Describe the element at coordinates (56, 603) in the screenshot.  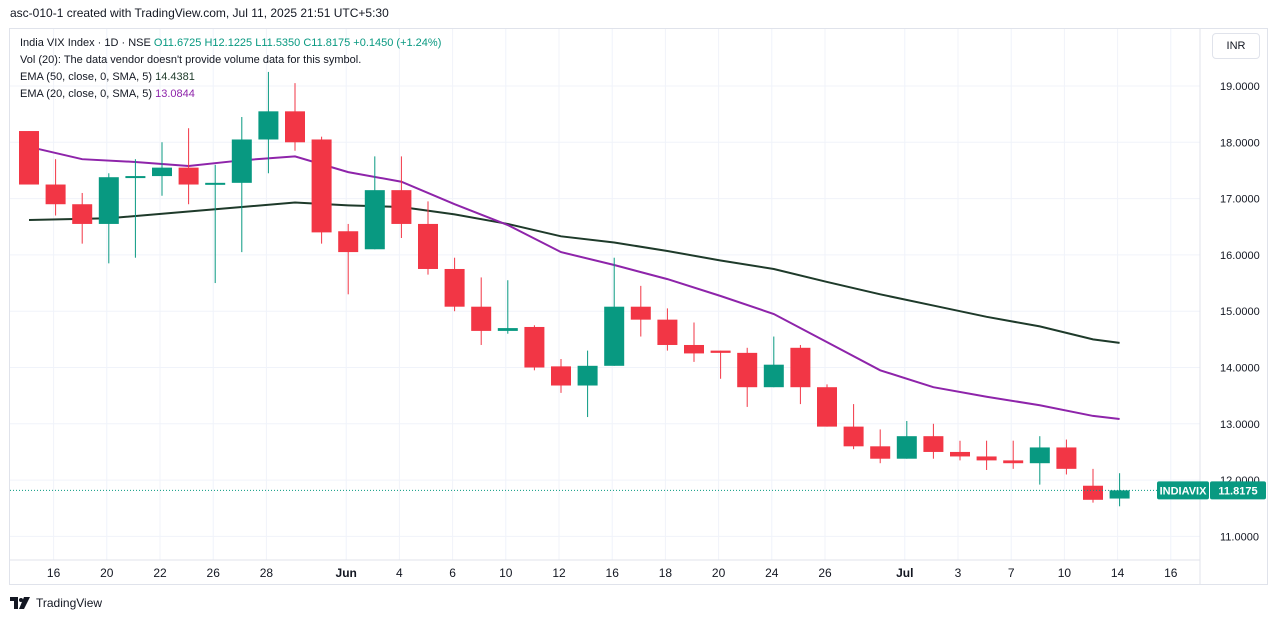
I see `footer-brand: TradingView` at that location.